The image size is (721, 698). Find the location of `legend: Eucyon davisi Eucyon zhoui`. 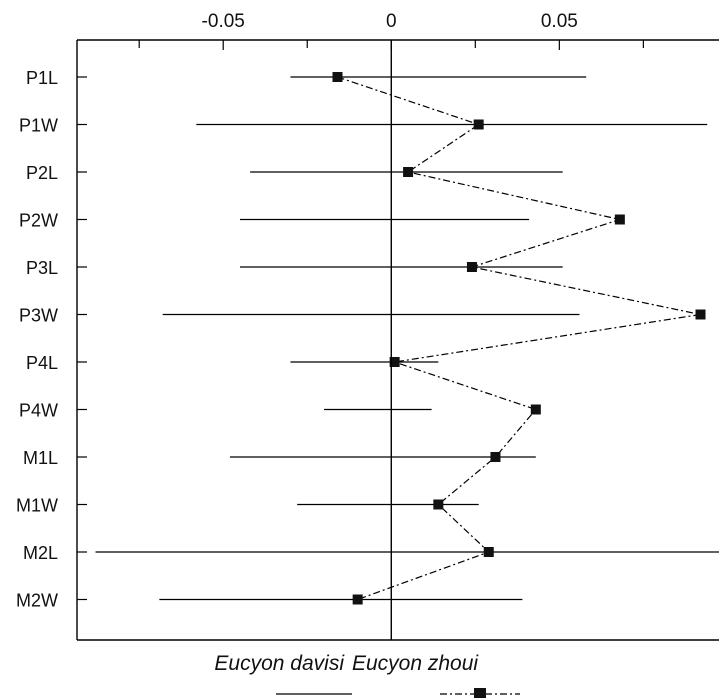

legend: Eucyon davisi Eucyon zhoui is located at coordinates (367, 675).